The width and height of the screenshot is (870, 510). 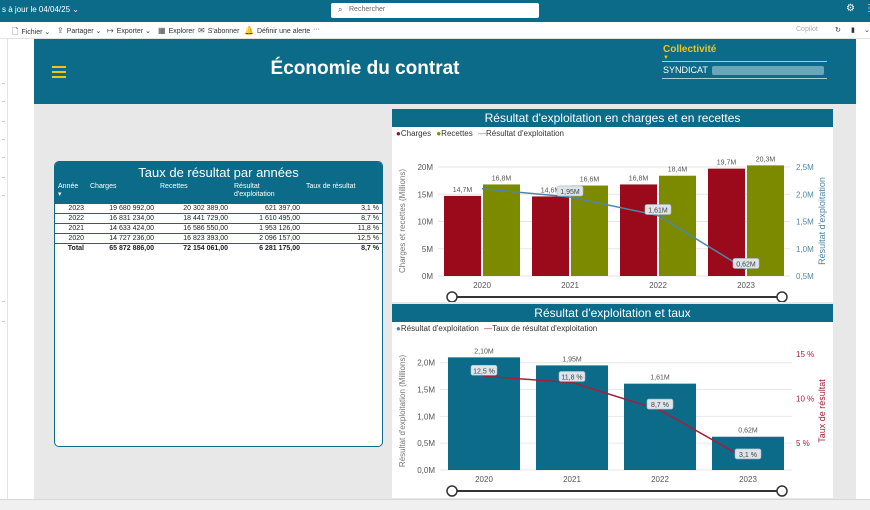 I want to click on bell-icon: 🔔, so click(x=249, y=30).